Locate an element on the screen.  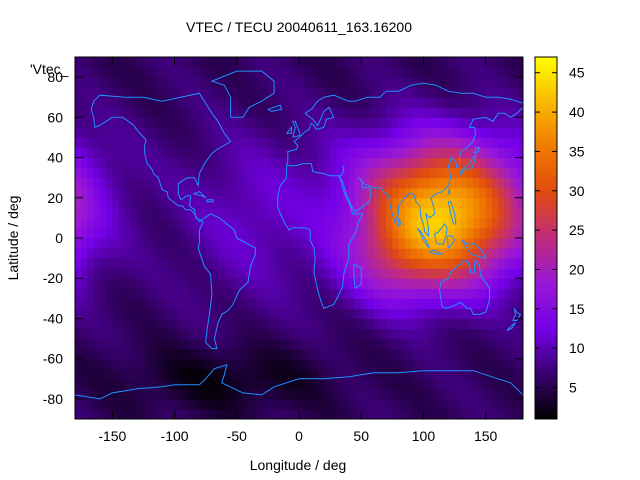
x-tick-label: 0 is located at coordinates (299, 436).